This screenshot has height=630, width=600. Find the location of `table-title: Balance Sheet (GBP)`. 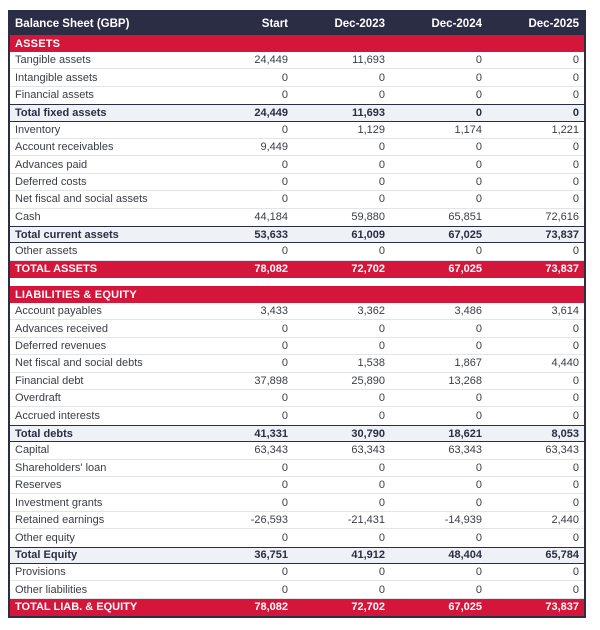

table-title: Balance Sheet (GBP) is located at coordinates (72, 23).